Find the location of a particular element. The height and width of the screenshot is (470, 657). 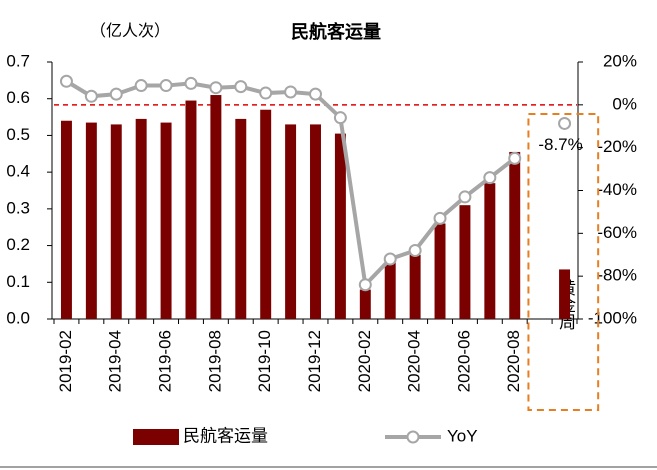

y2-tick-label: -80% is located at coordinates (617, 275).